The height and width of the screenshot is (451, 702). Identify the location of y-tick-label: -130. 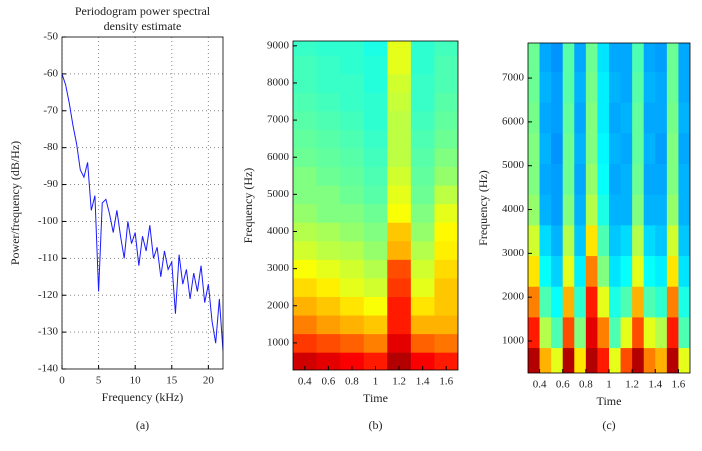
(48, 332).